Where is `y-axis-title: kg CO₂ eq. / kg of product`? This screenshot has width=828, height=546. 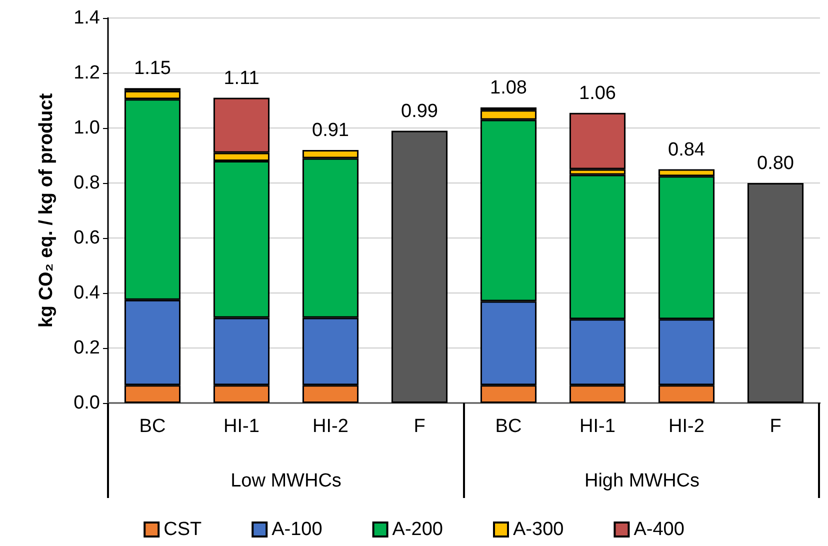 y-axis-title: kg CO₂ eq. / kg of product is located at coordinates (46, 210).